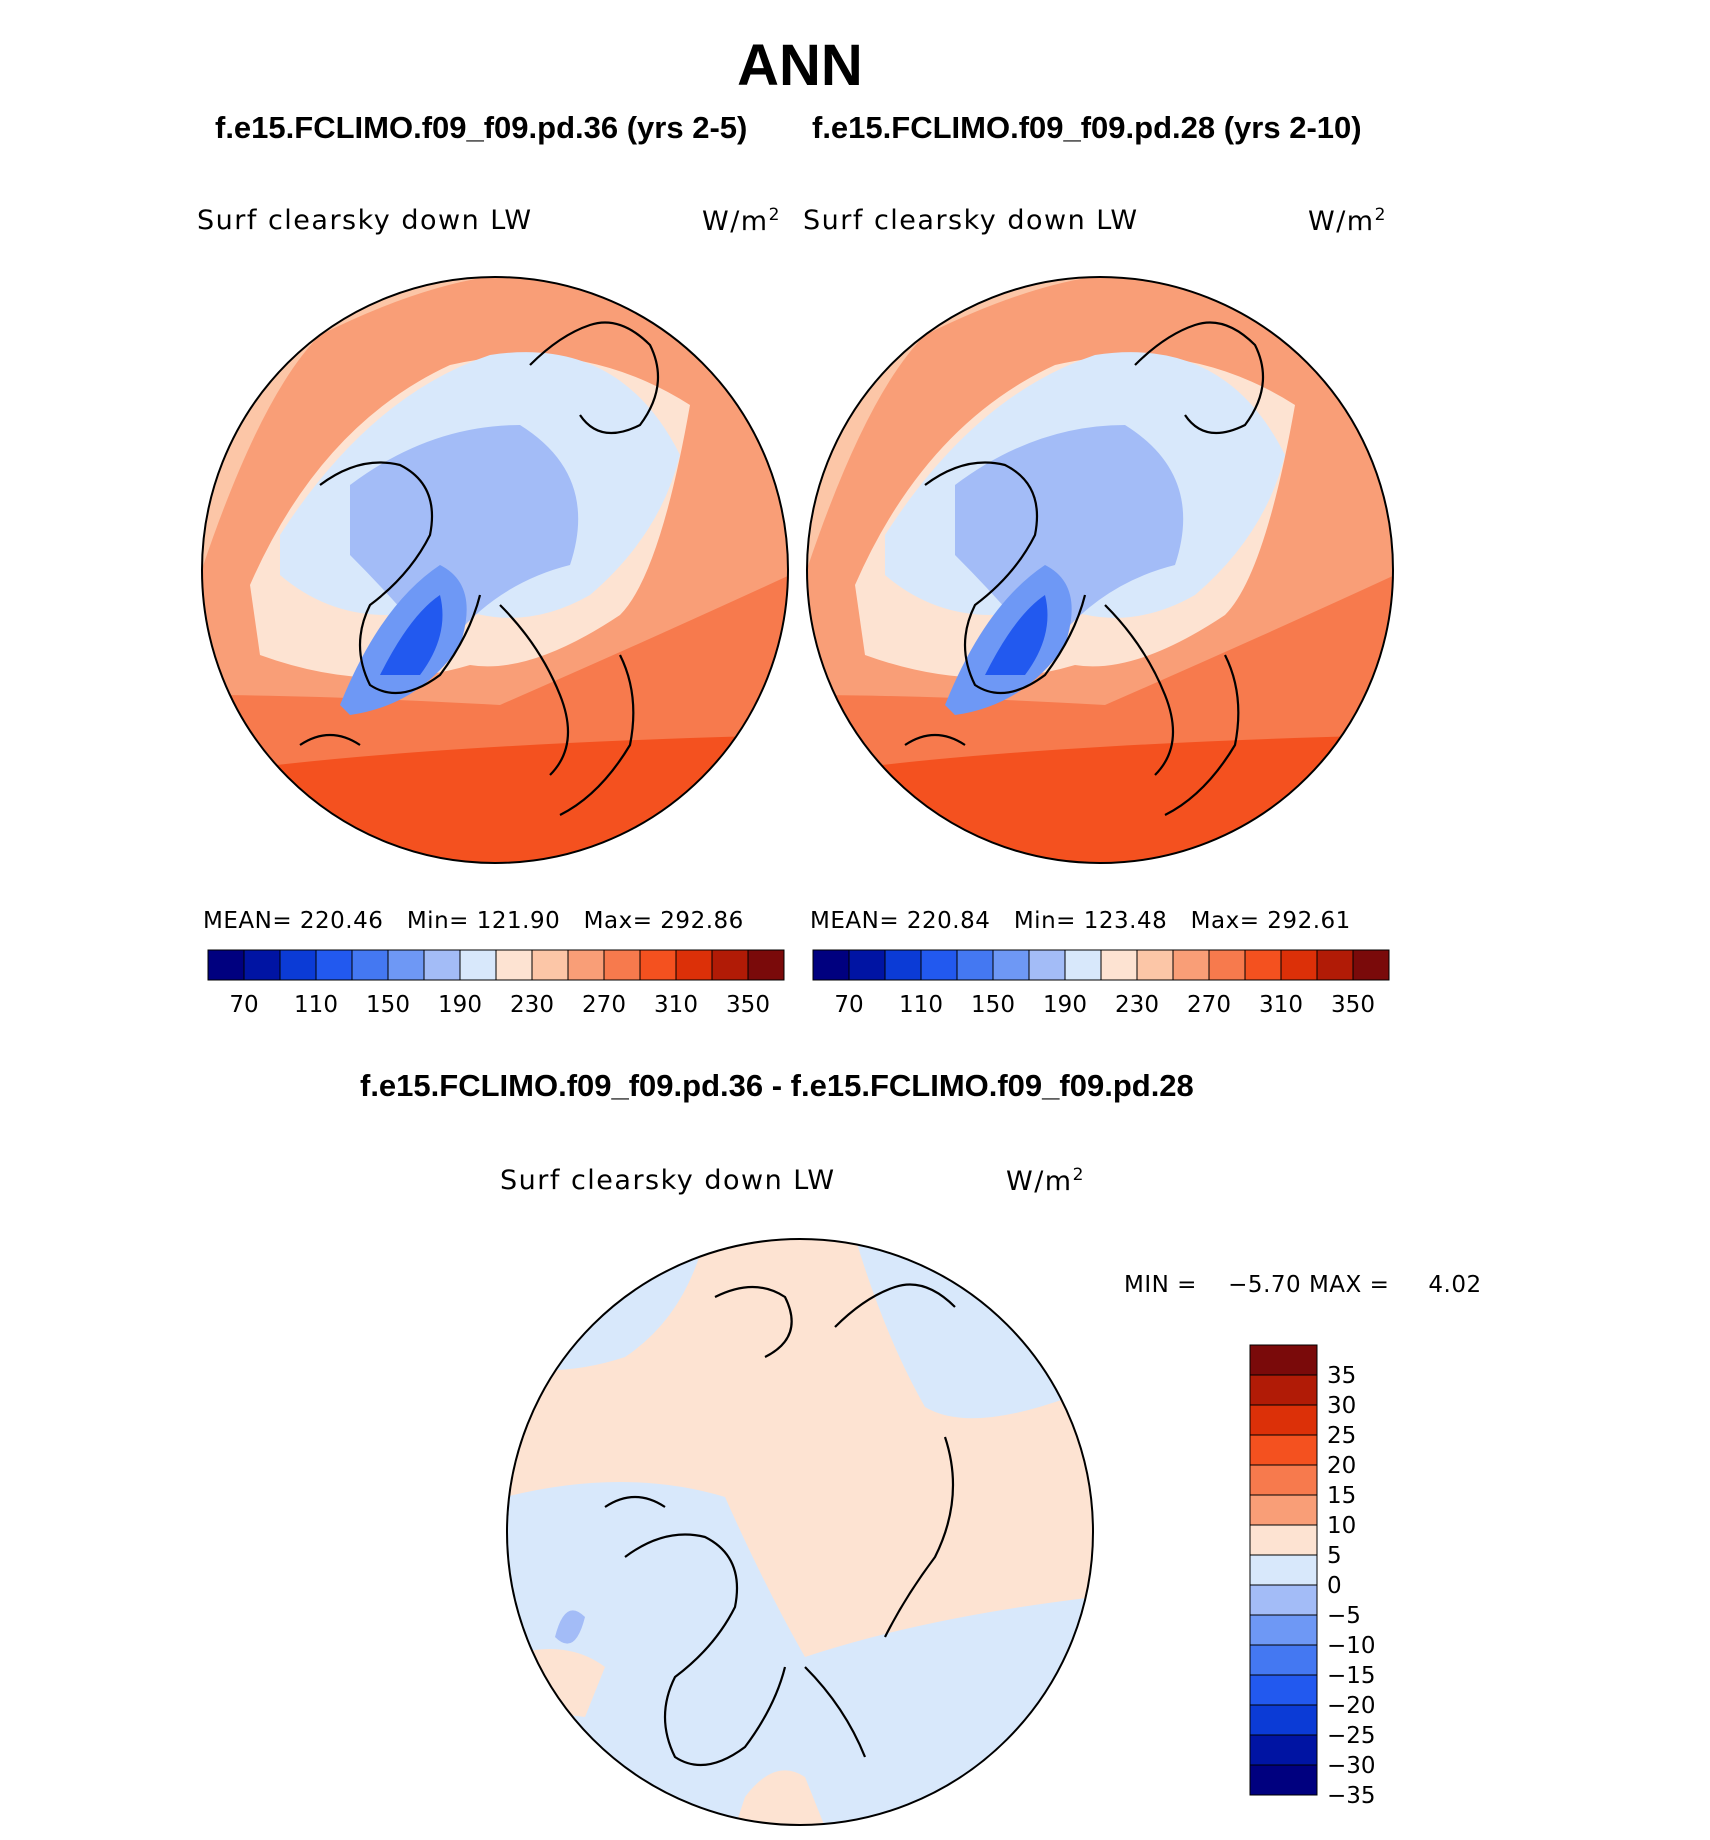  I want to click on cbar3-tick-label: 25, so click(1341, 1436).